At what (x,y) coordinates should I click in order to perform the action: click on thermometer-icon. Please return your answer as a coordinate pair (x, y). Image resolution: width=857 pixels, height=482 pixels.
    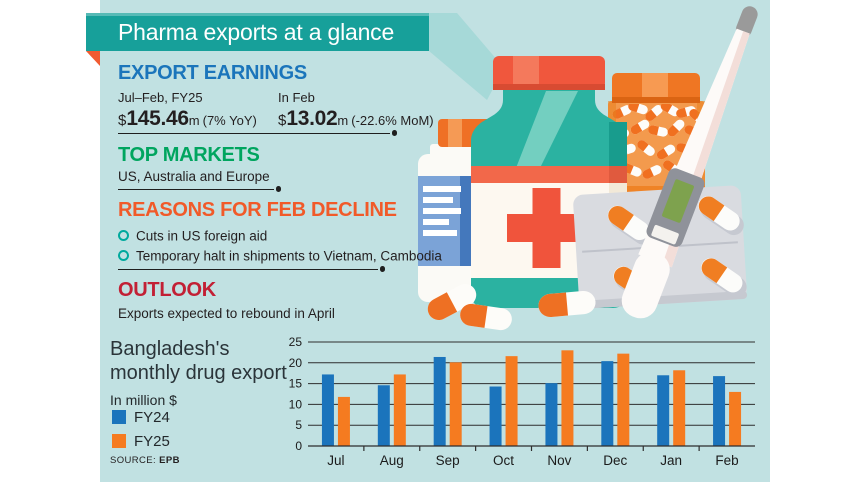
    Looking at the image, I should click on (689, 162).